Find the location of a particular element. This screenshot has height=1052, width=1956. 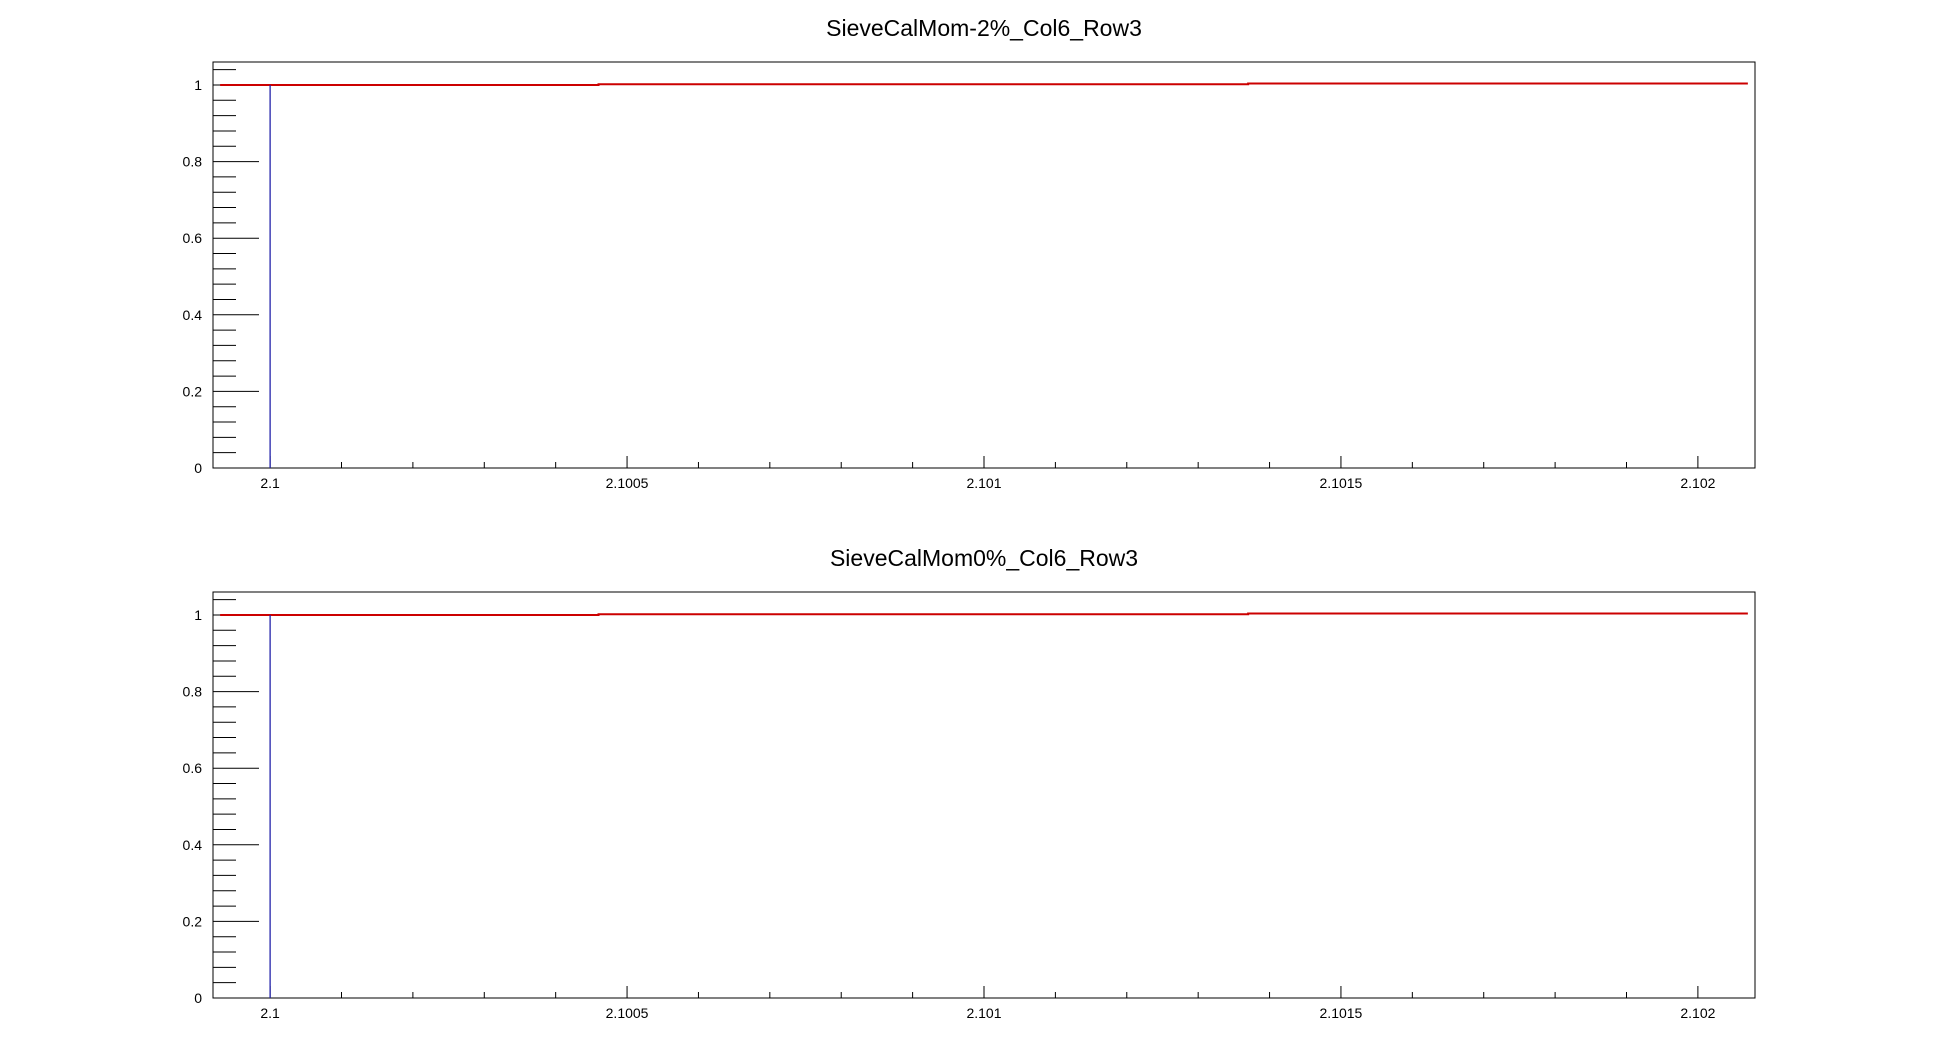

chart-title: SieveCalMom0%_Col6_Row3 is located at coordinates (984, 558).